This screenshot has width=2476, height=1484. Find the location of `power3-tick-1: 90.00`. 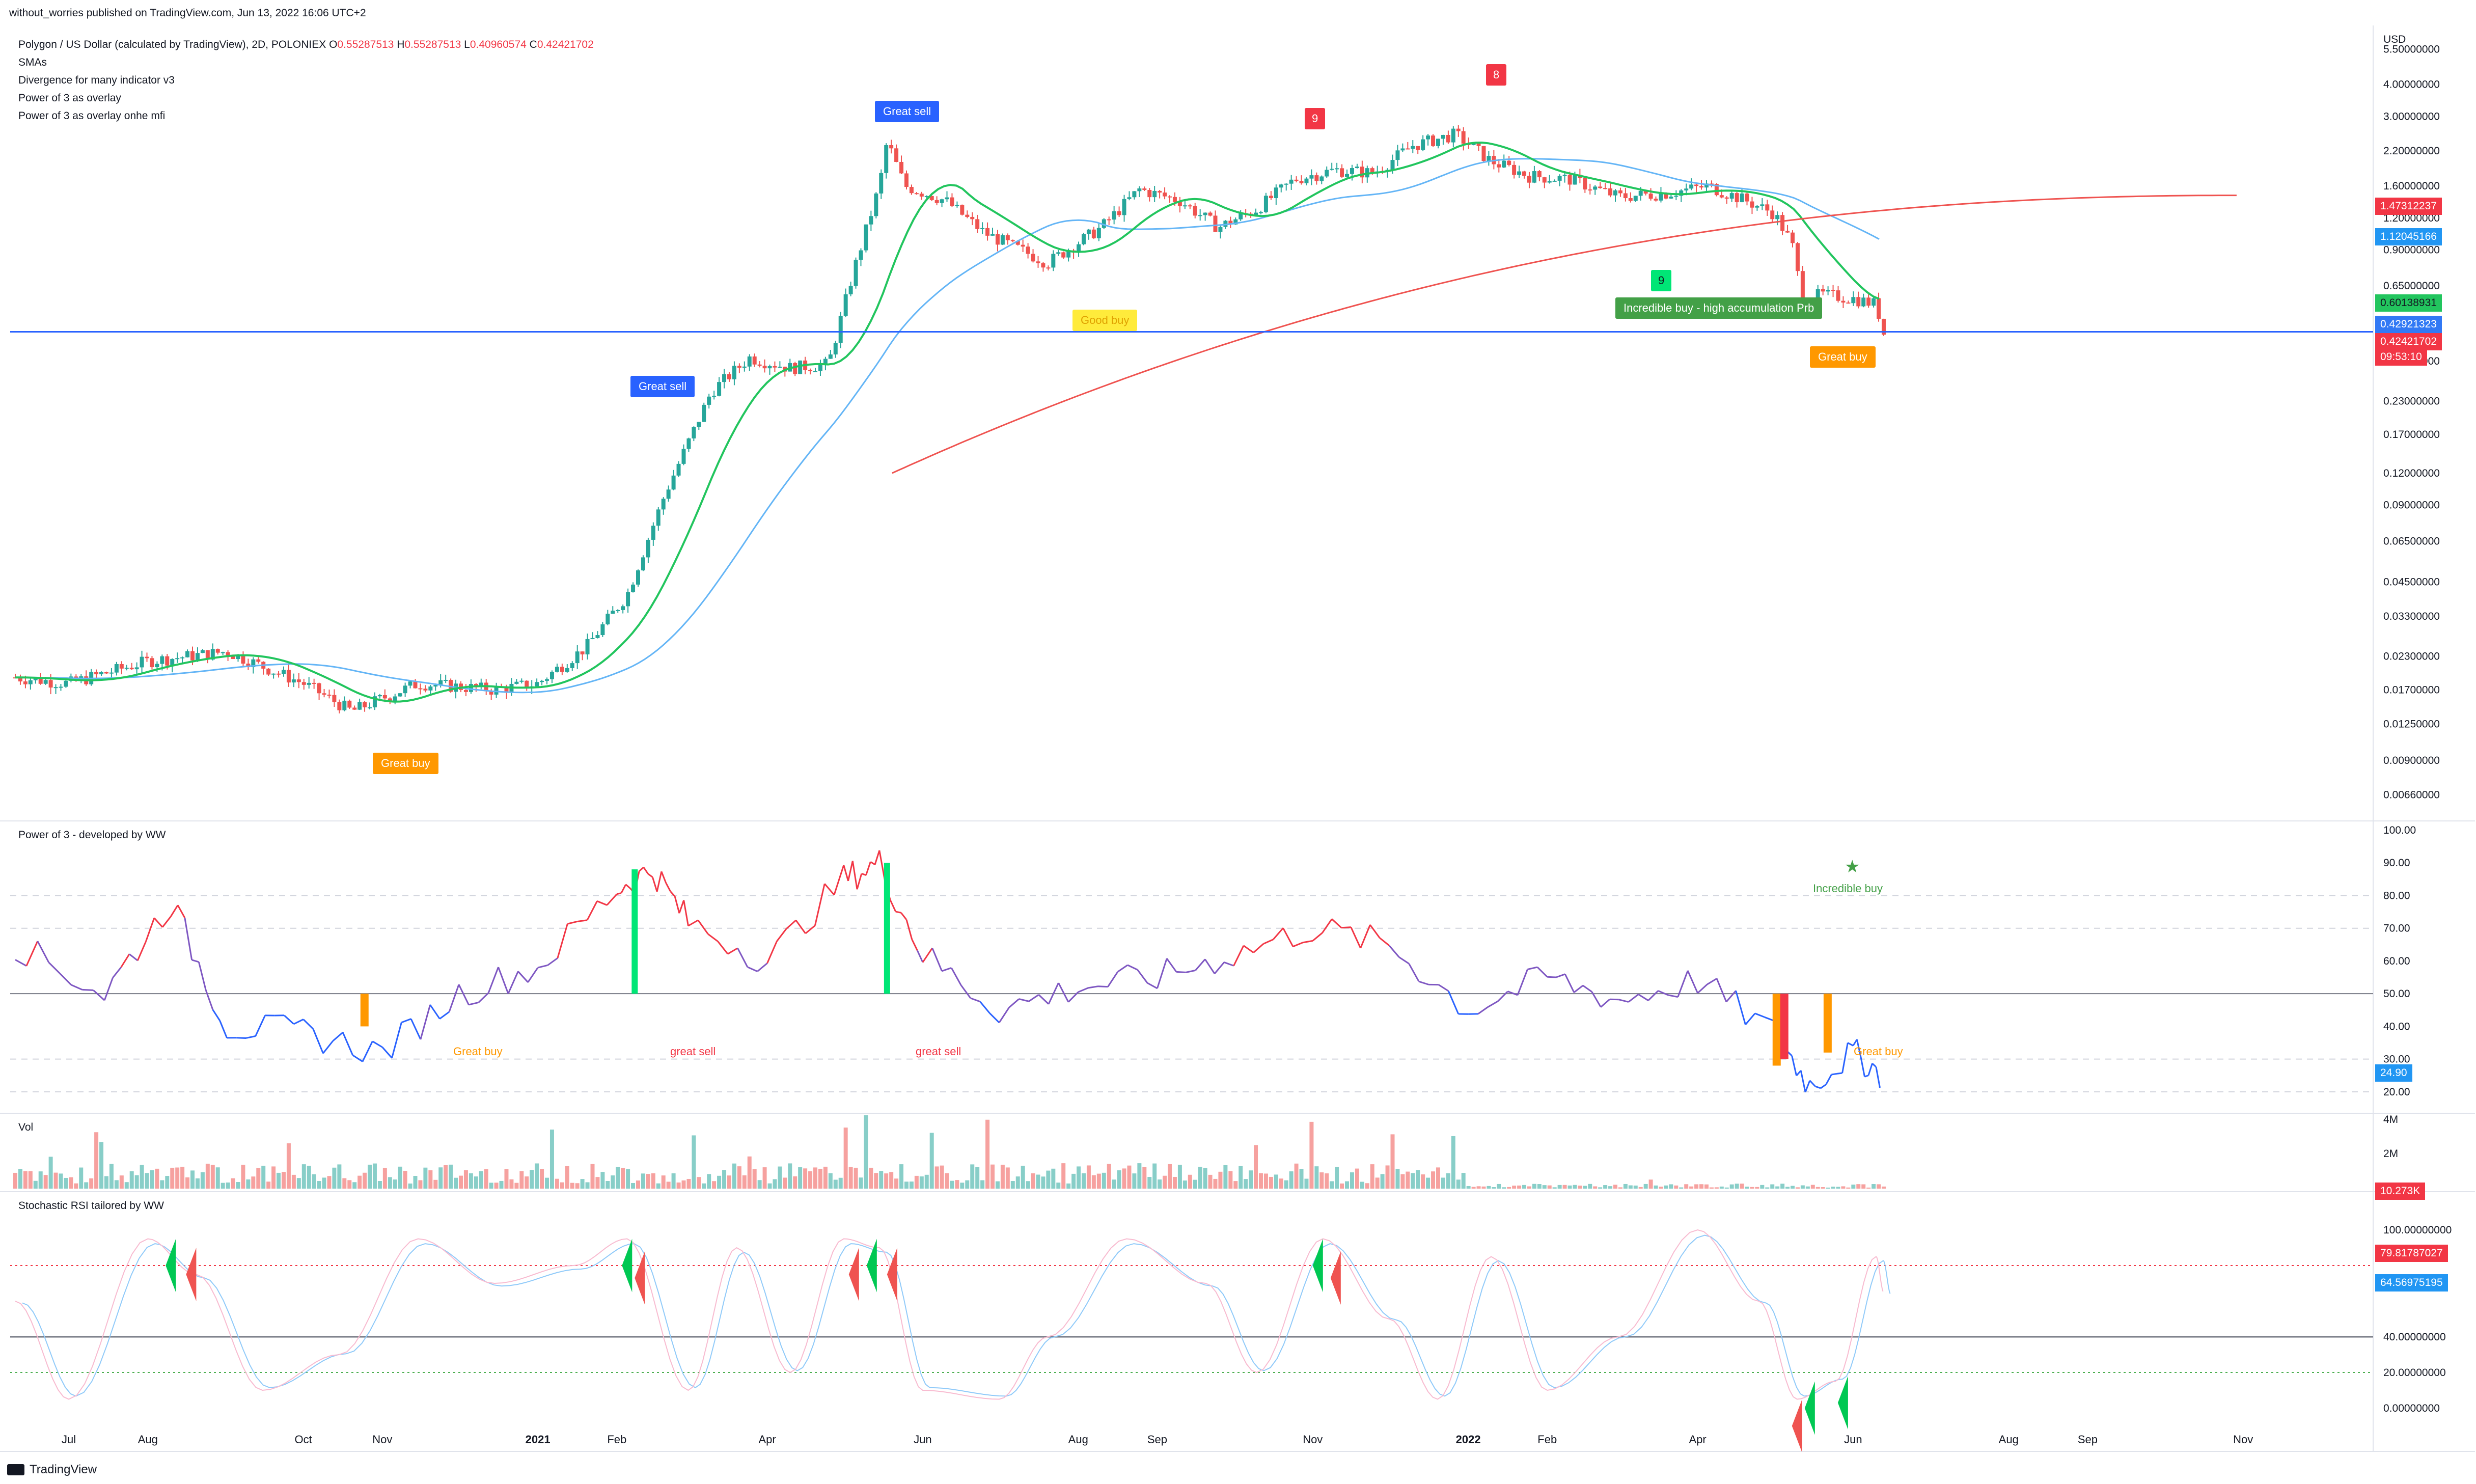

power3-tick-1: 90.00 is located at coordinates (2396, 863).